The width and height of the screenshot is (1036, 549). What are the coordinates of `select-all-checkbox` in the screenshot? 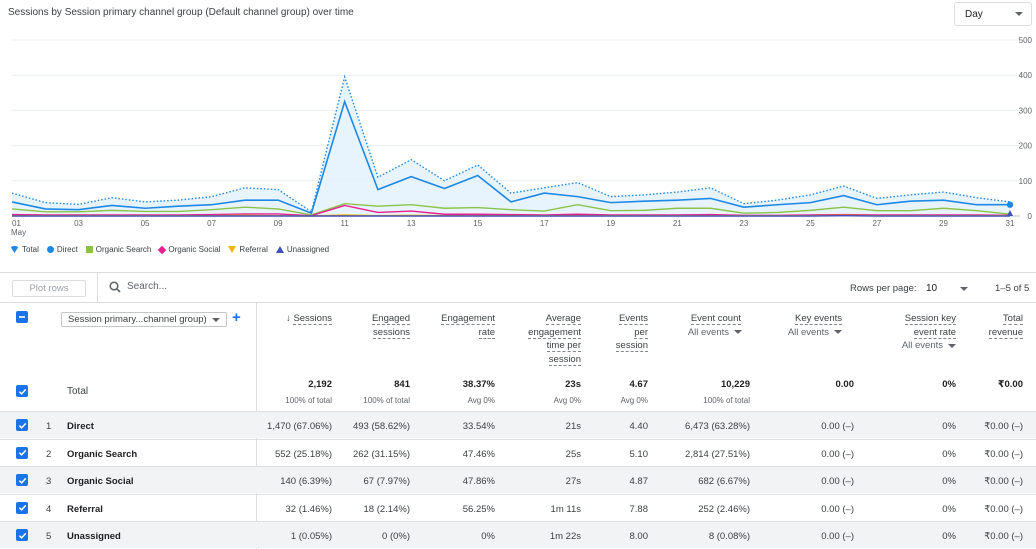 It's located at (22, 317).